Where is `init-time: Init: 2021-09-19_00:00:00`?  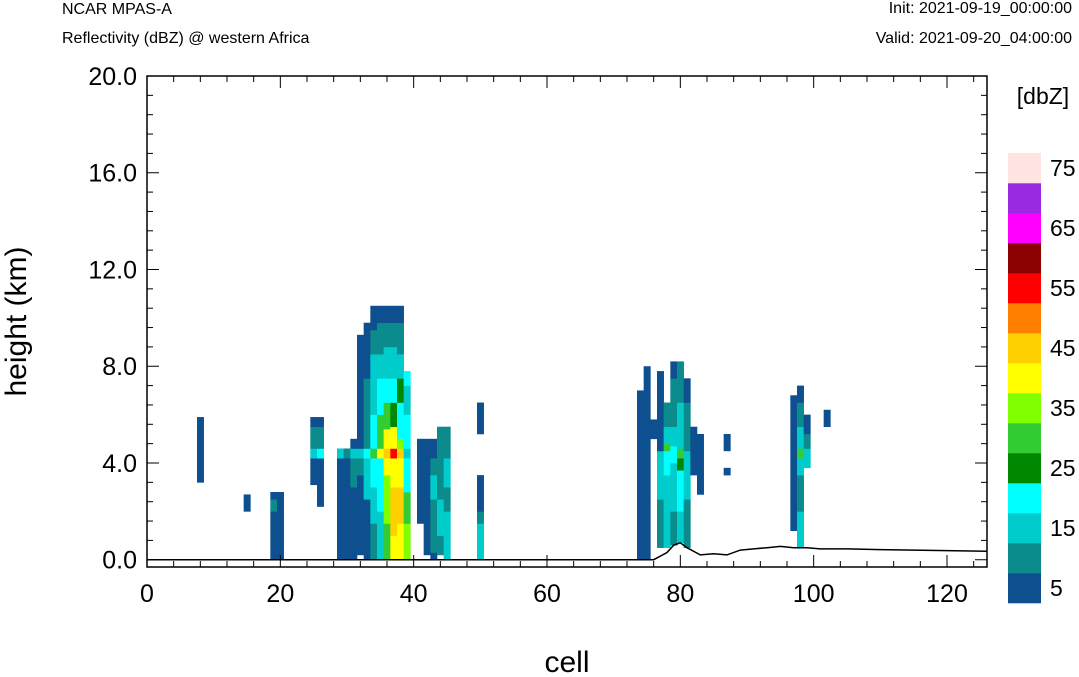
init-time: Init: 2021-09-19_00:00:00 is located at coordinates (980, 8).